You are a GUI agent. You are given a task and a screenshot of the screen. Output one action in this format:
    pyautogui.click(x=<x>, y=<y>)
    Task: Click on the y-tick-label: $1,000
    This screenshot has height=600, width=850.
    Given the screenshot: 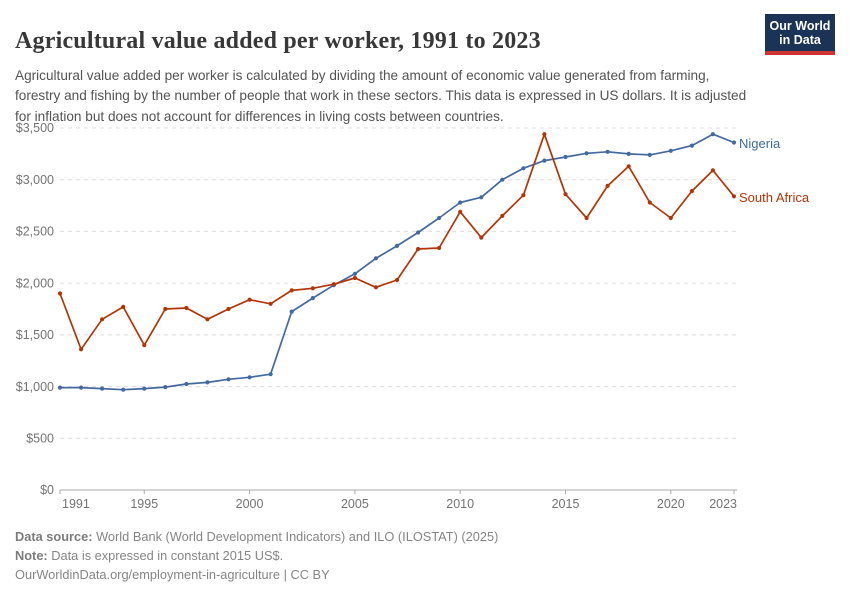 What is the action you would take?
    pyautogui.click(x=35, y=387)
    